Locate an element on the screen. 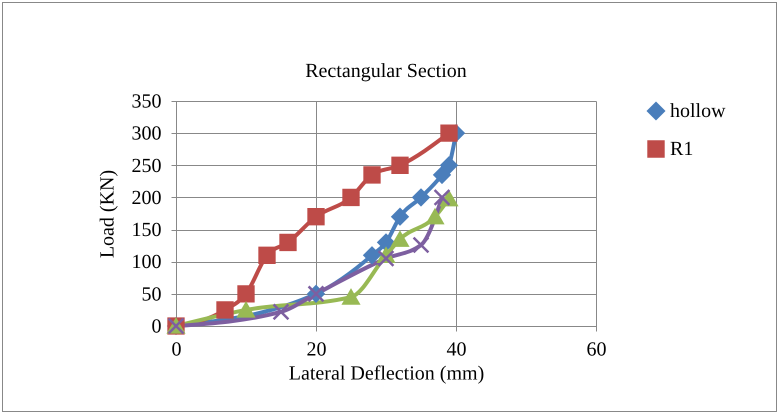  x-tick-label: 60 is located at coordinates (596, 349).